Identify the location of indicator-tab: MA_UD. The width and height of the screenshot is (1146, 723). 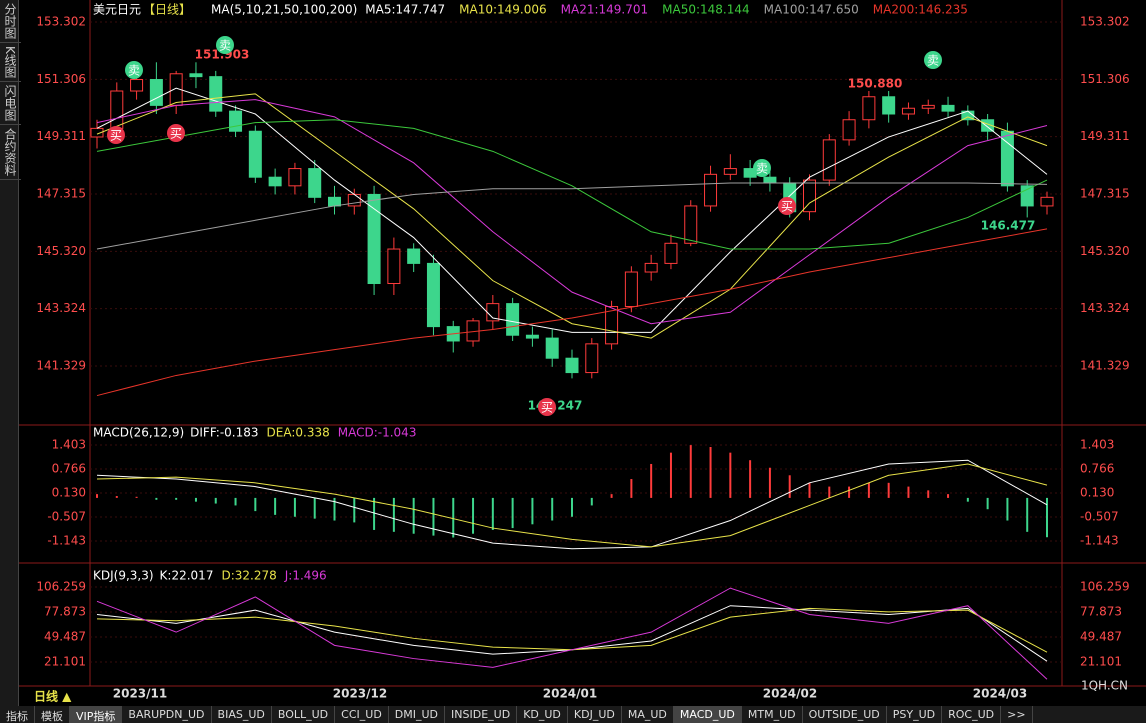
(648, 714).